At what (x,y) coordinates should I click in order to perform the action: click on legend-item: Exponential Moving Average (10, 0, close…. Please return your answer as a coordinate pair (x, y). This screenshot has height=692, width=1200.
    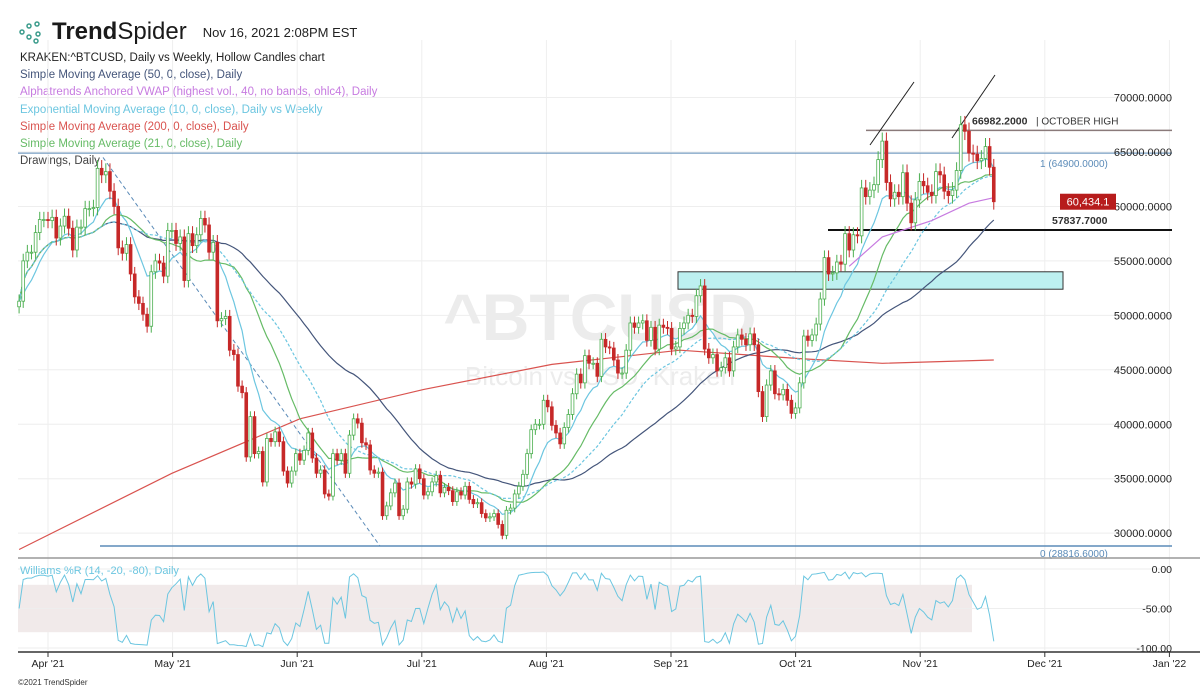
    Looking at the image, I should click on (171, 109).